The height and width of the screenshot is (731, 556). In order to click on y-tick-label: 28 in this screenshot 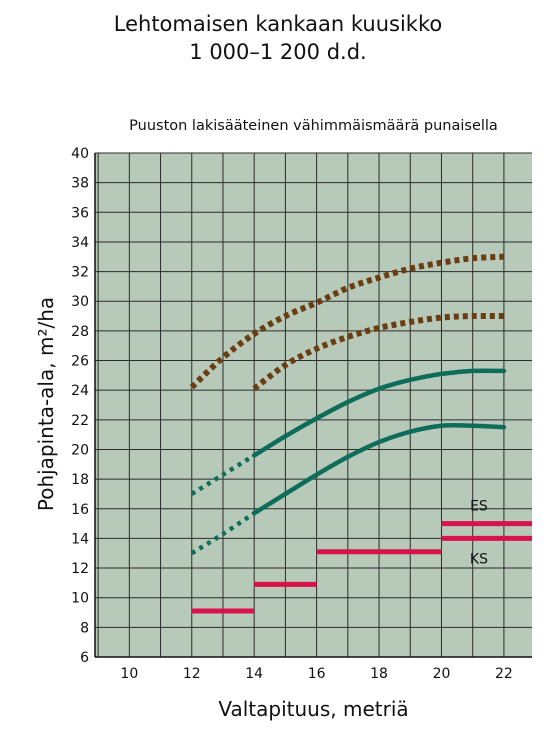, I will do `click(80, 332)`.